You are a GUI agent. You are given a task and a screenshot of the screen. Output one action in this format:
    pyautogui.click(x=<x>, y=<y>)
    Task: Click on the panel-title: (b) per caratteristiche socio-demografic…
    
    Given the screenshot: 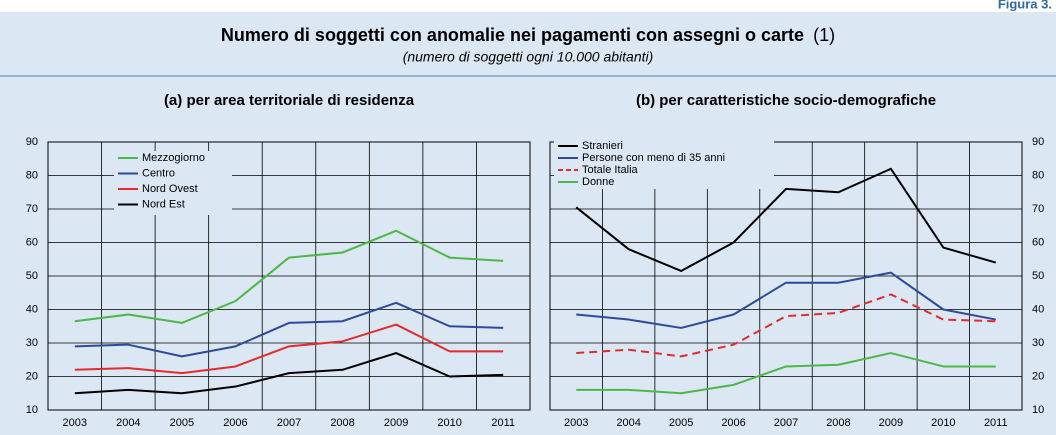 What is the action you would take?
    pyautogui.click(x=786, y=100)
    